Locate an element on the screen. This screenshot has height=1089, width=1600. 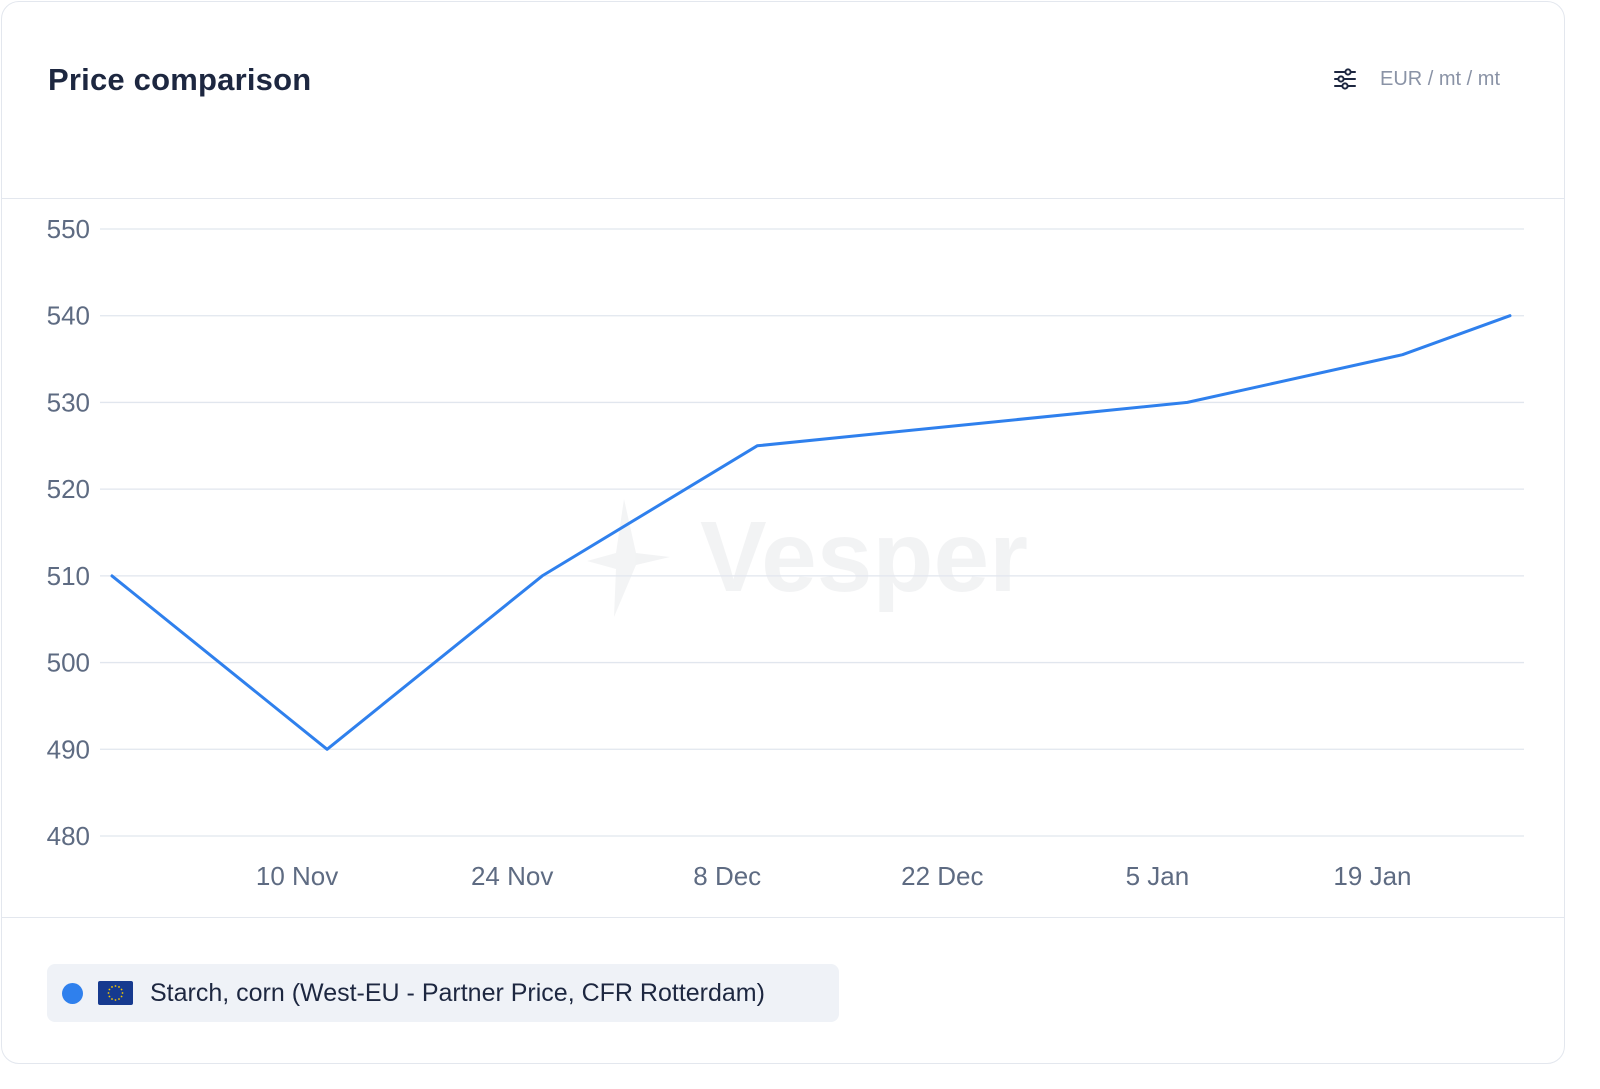
watermark-star-icon is located at coordinates (628, 558).